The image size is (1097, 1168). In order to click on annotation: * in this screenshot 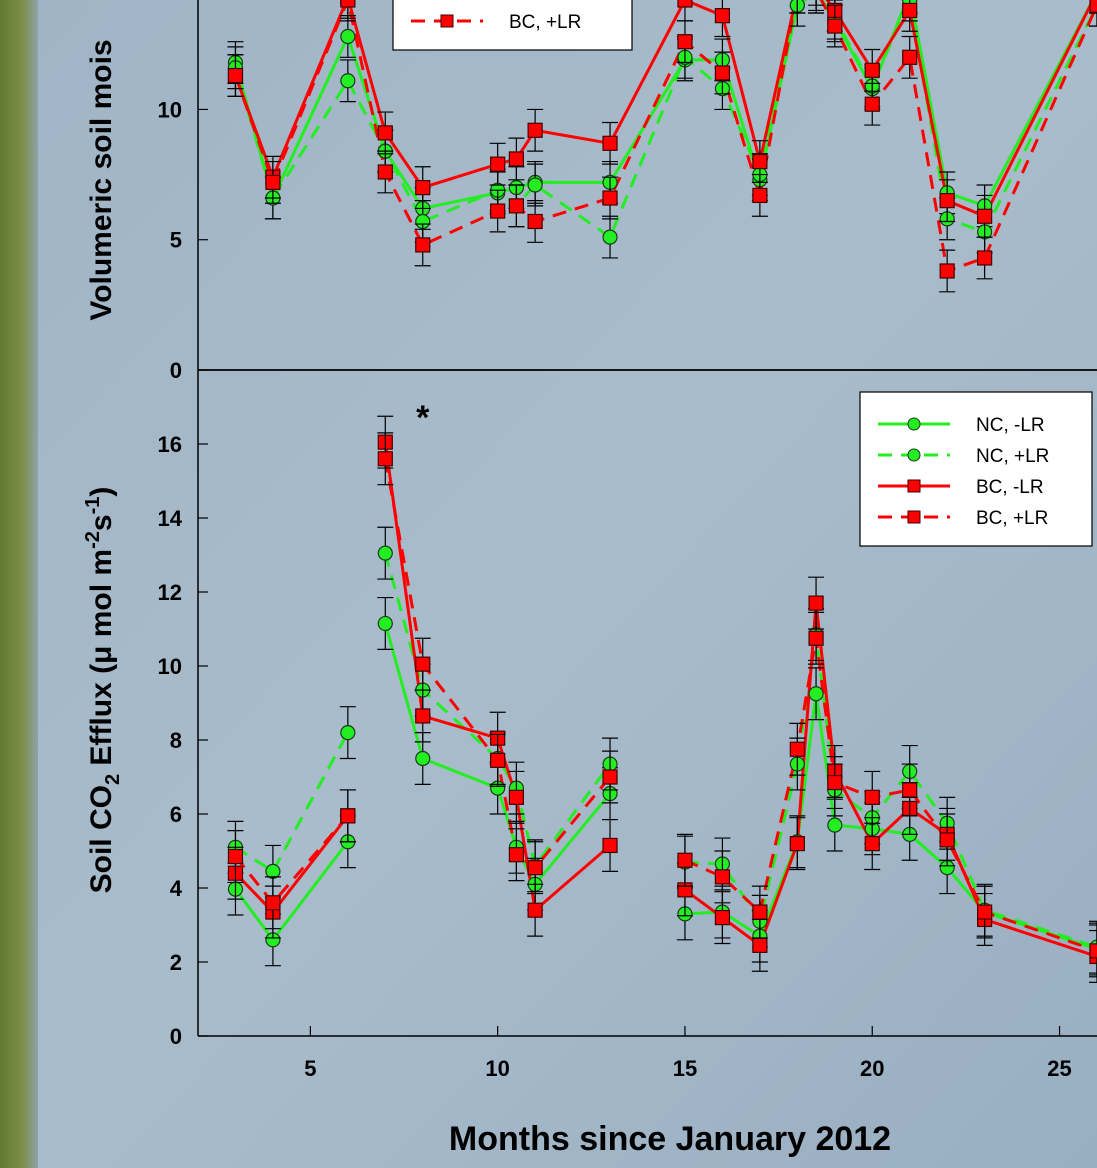, I will do `click(423, 418)`.